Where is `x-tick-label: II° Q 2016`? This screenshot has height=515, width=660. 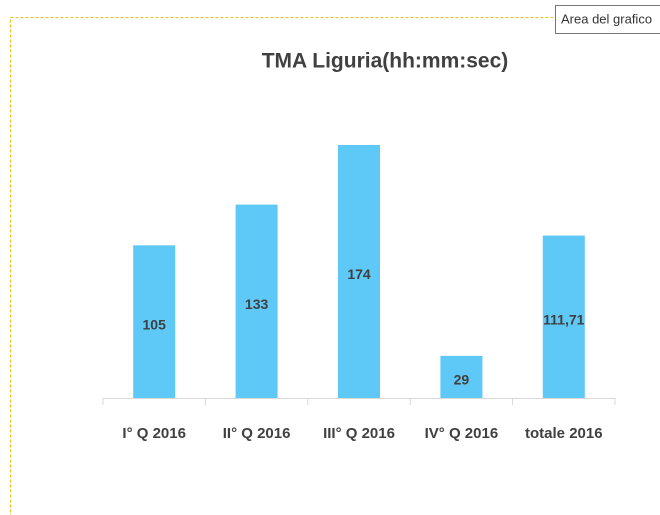 x-tick-label: II° Q 2016 is located at coordinates (257, 433).